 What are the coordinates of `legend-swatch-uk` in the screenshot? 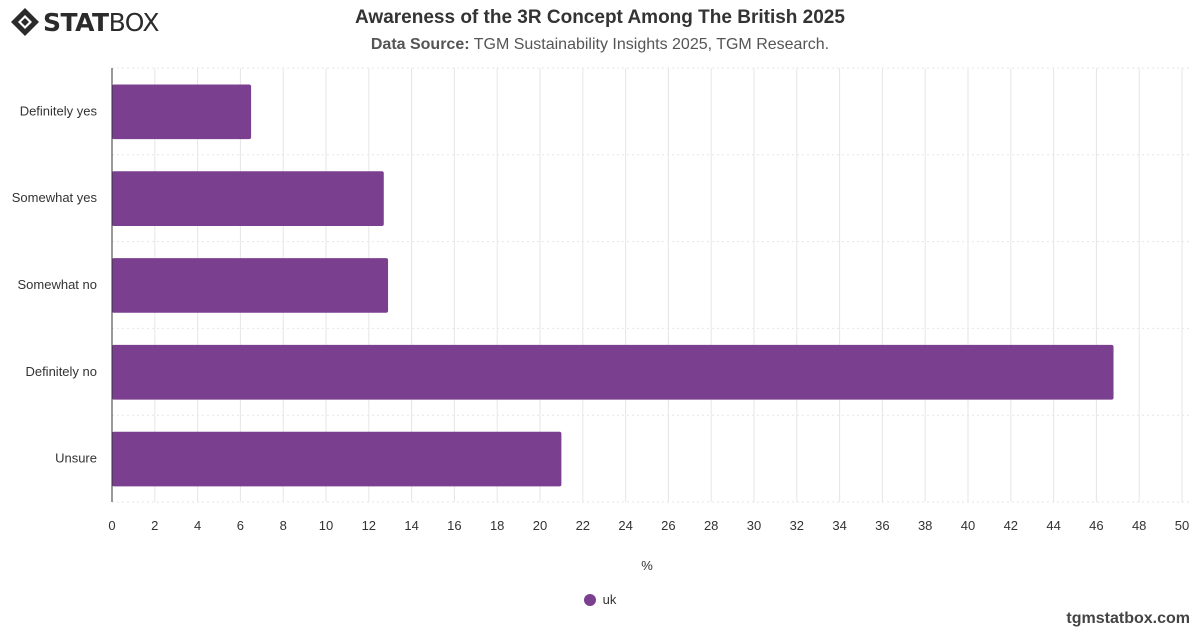 It's located at (589, 599).